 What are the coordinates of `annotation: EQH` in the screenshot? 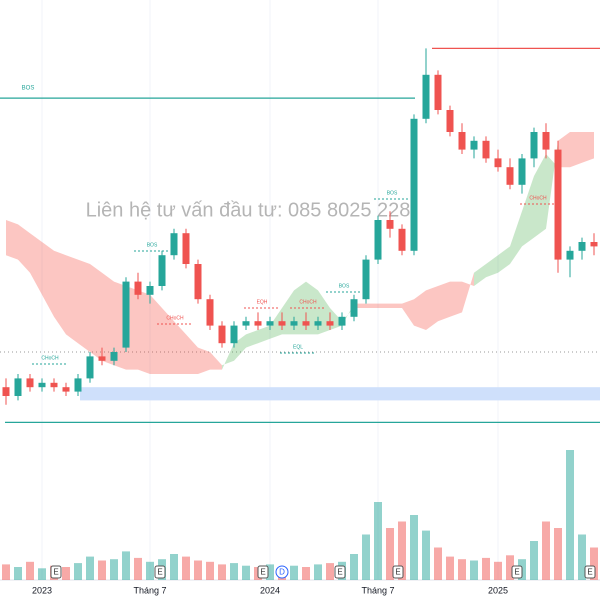 It's located at (262, 302).